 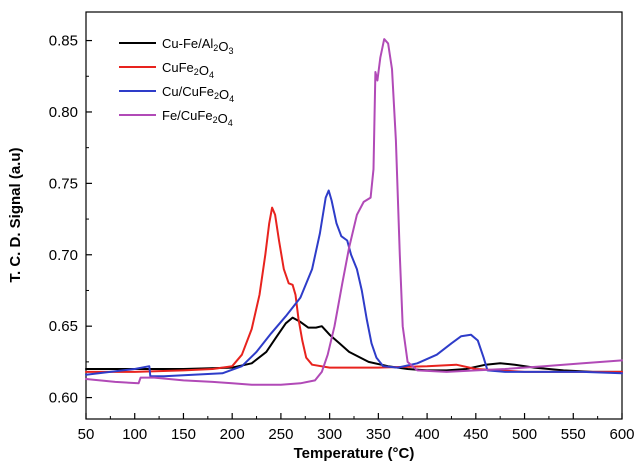 I want to click on y-axis-title: T. C. D. Signal (a.u), so click(x=15, y=214).